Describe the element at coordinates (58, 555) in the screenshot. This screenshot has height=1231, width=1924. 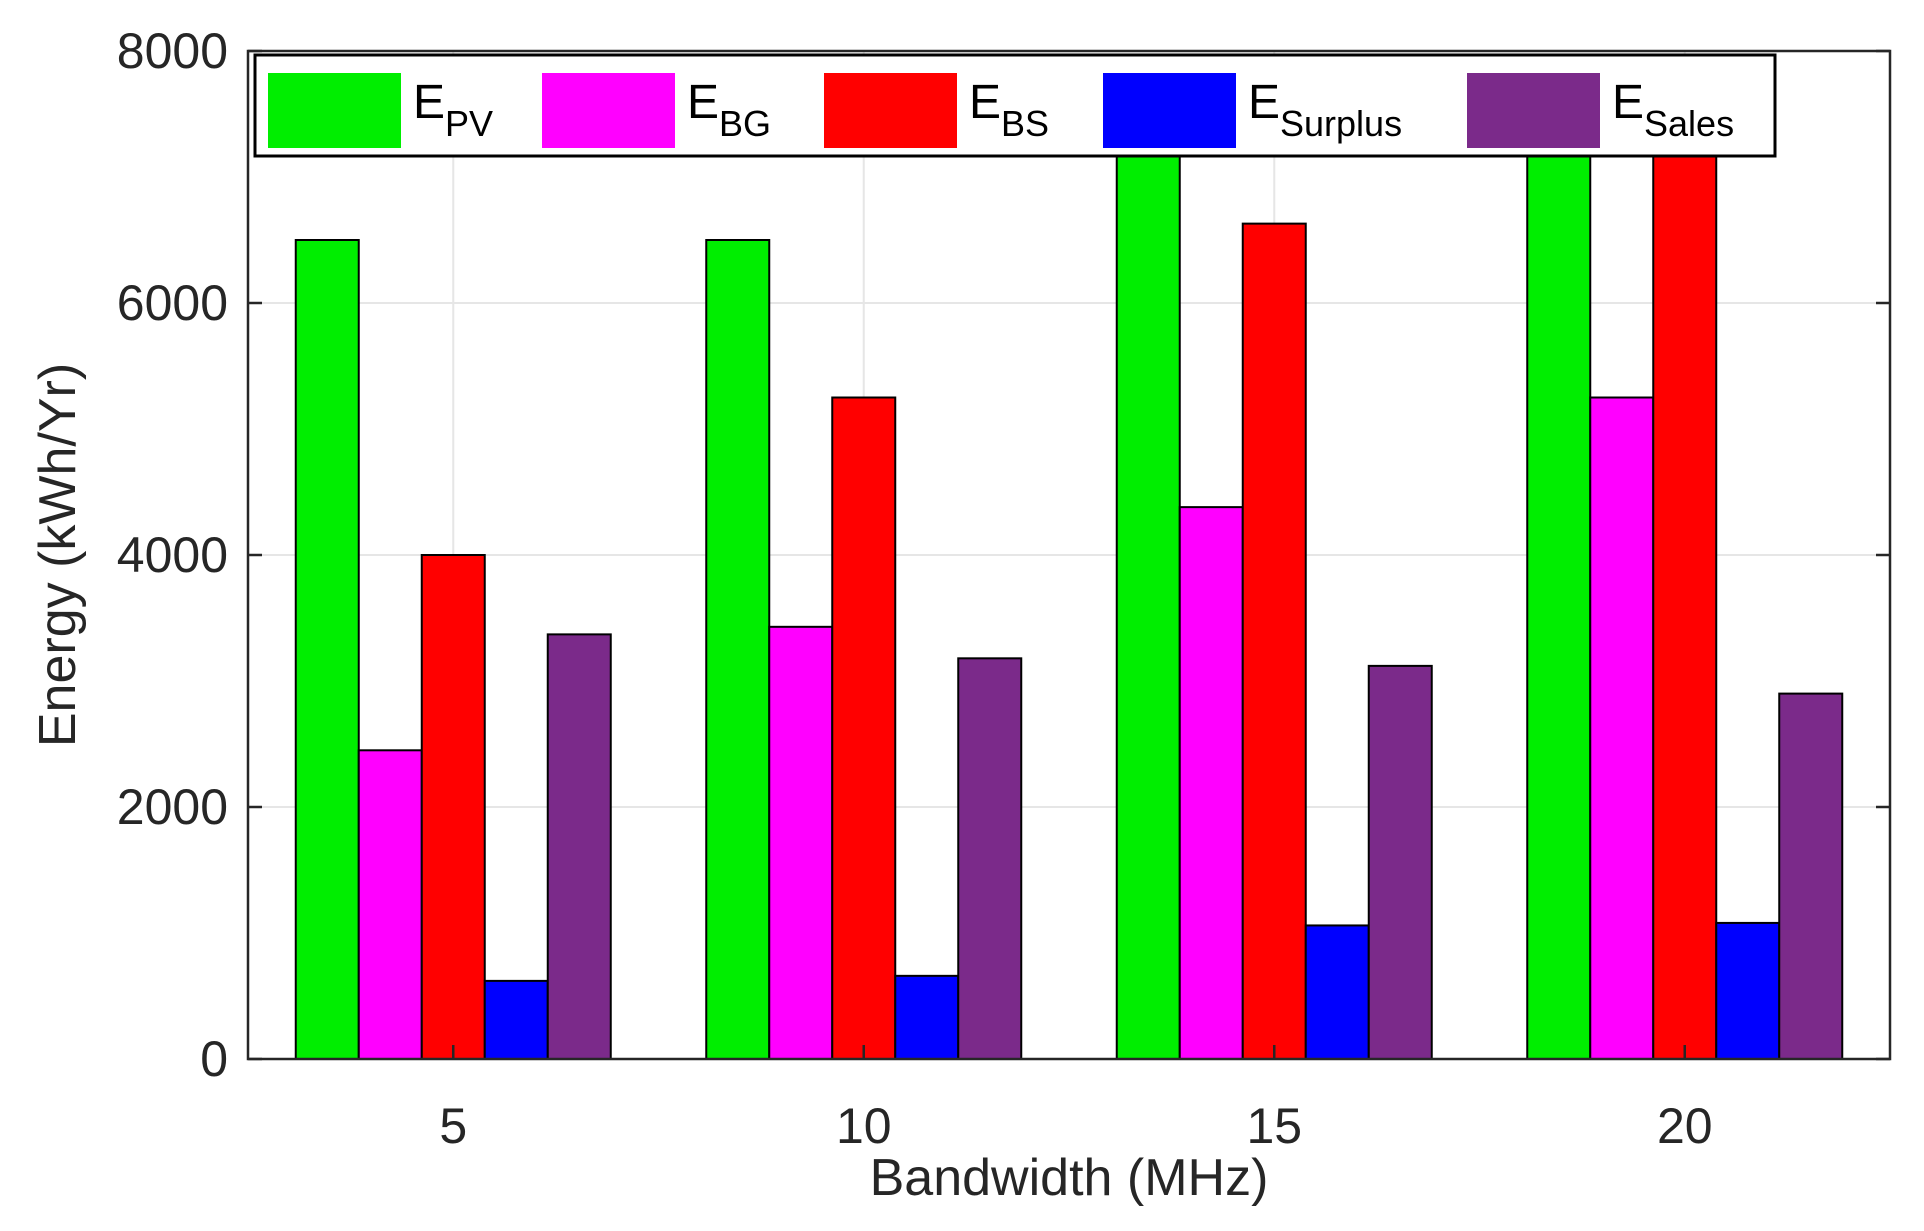
I see `y-axis-label: Energy (kWh/Yr)` at that location.